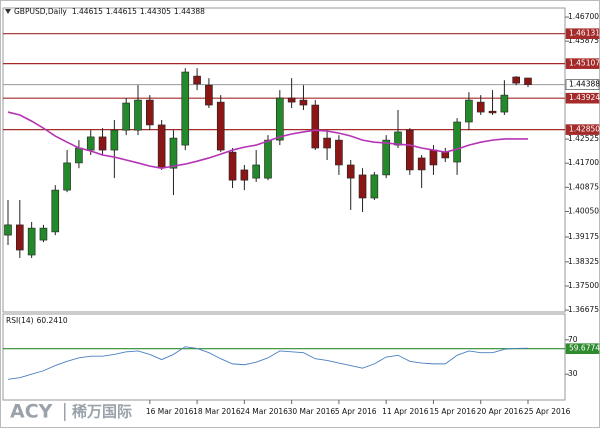 The height and width of the screenshot is (428, 600). Describe the element at coordinates (356, 411) in the screenshot. I see `x-tick-label: 5 Apr 2016` at that location.